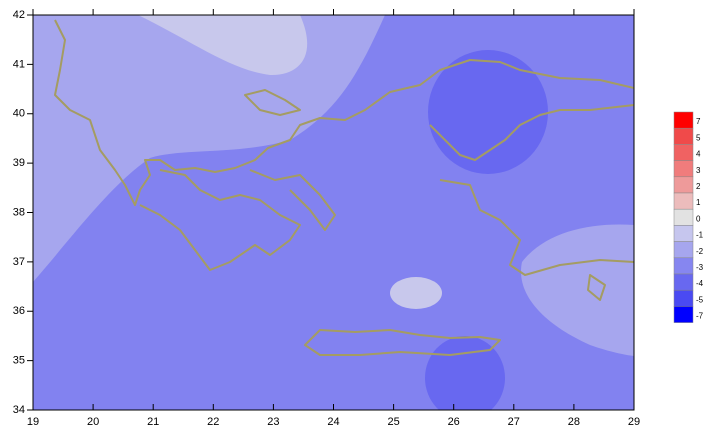  What do you see at coordinates (700, 316) in the screenshot?
I see `colorbar-label: -7` at bounding box center [700, 316].